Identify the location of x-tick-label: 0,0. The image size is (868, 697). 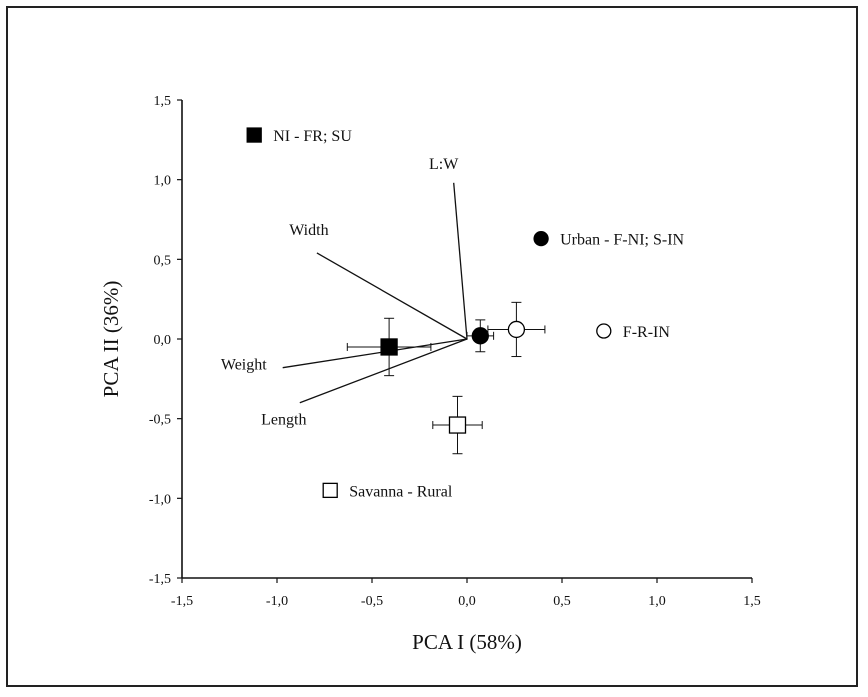
(467, 601).